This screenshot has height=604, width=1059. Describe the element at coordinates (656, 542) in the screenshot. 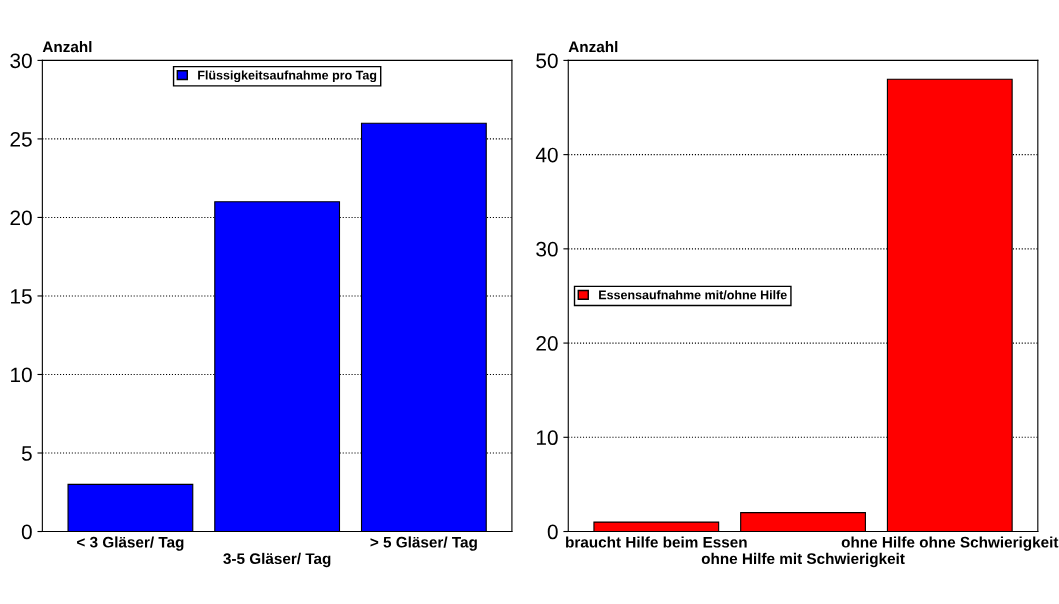

I see `x-tick-label: braucht Hilfe beim Essen` at that location.